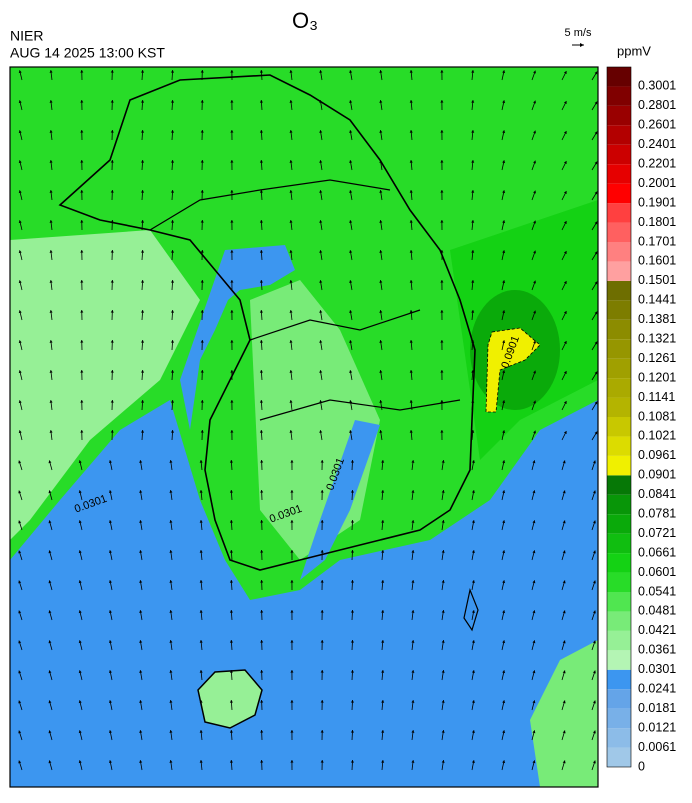 This screenshot has height=803, width=692. Describe the element at coordinates (657, 144) in the screenshot. I see `colorbar-label: 0.2401` at that location.